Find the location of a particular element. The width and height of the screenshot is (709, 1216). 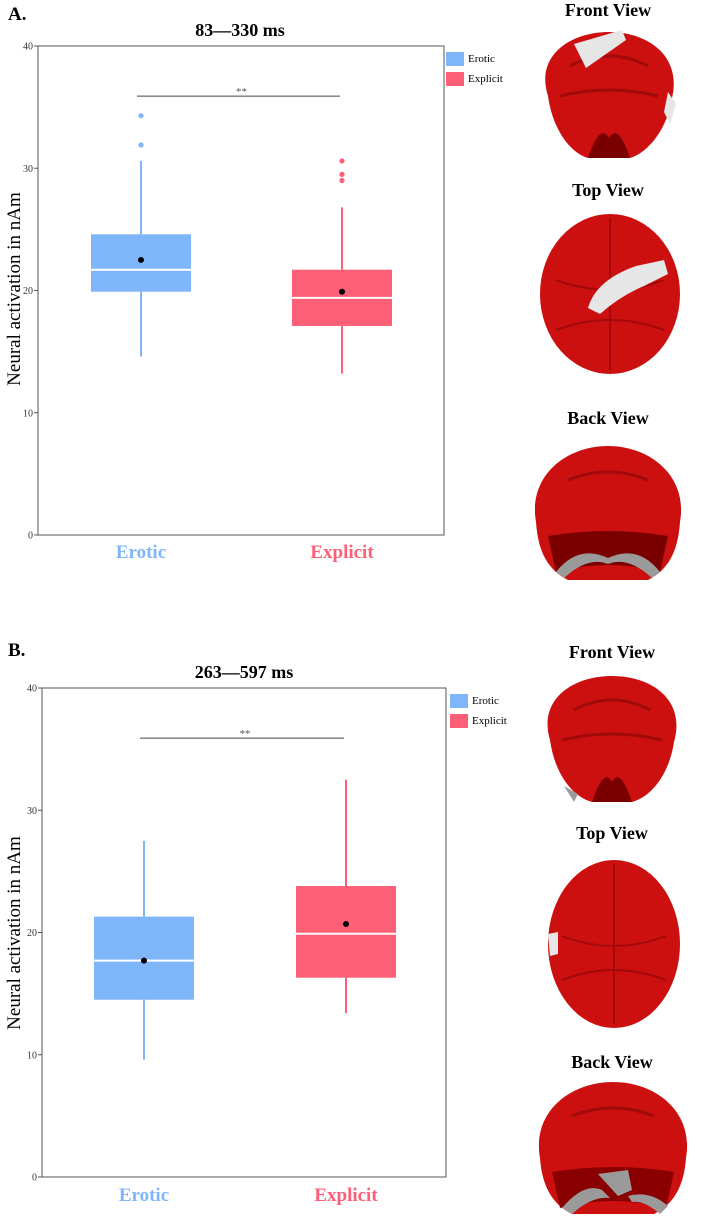

panel-a-top-view-label: Top View is located at coordinates (608, 190).